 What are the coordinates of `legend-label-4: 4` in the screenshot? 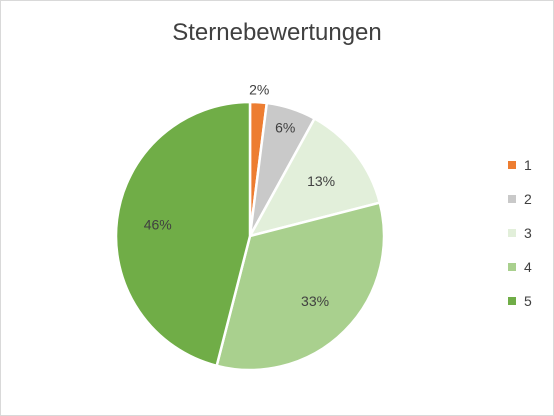 It's located at (528, 266).